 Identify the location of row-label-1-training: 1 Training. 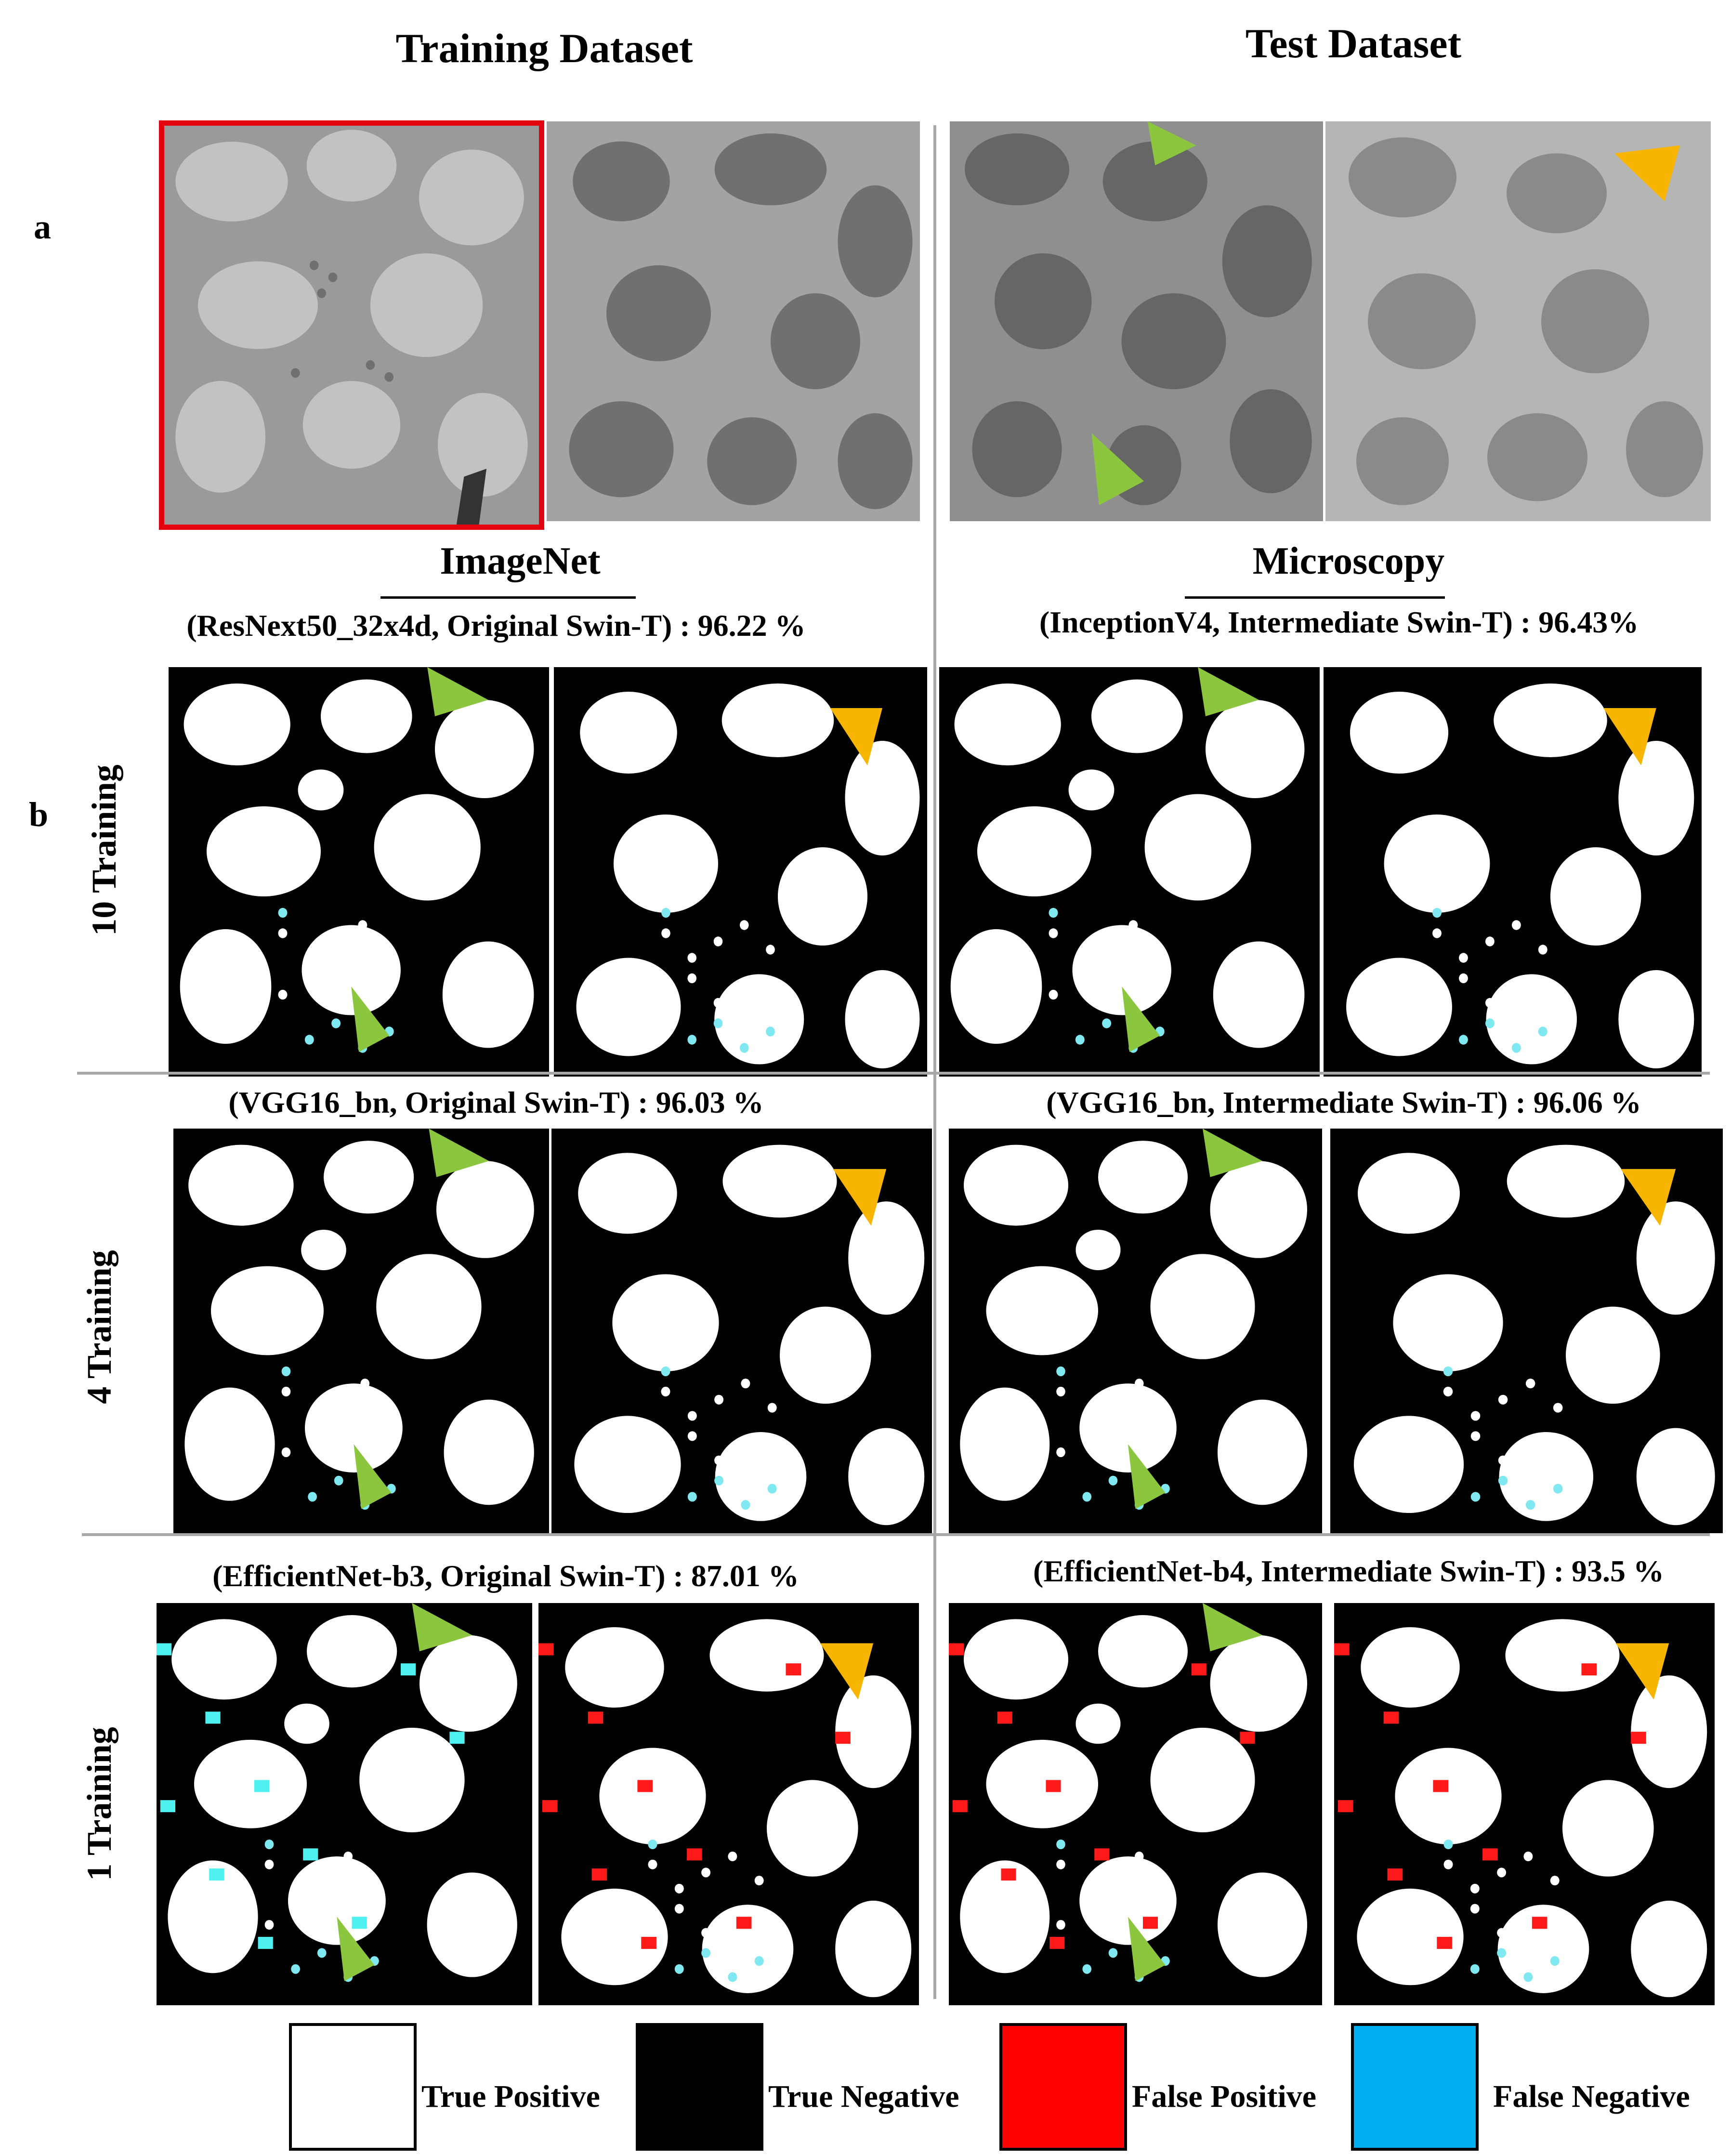
(99, 1804).